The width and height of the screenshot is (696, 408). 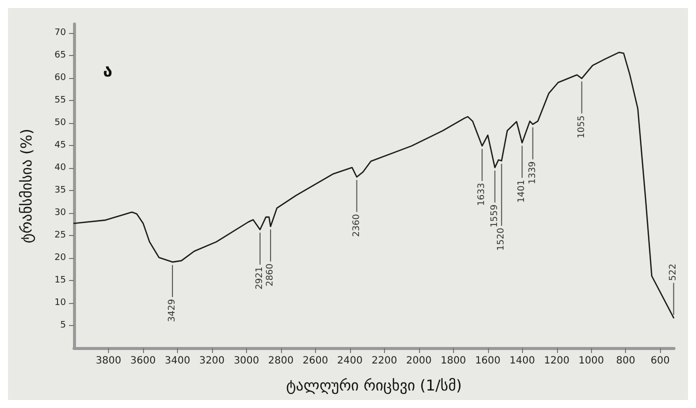 I want to click on x-tick-label: 3400, so click(x=177, y=361).